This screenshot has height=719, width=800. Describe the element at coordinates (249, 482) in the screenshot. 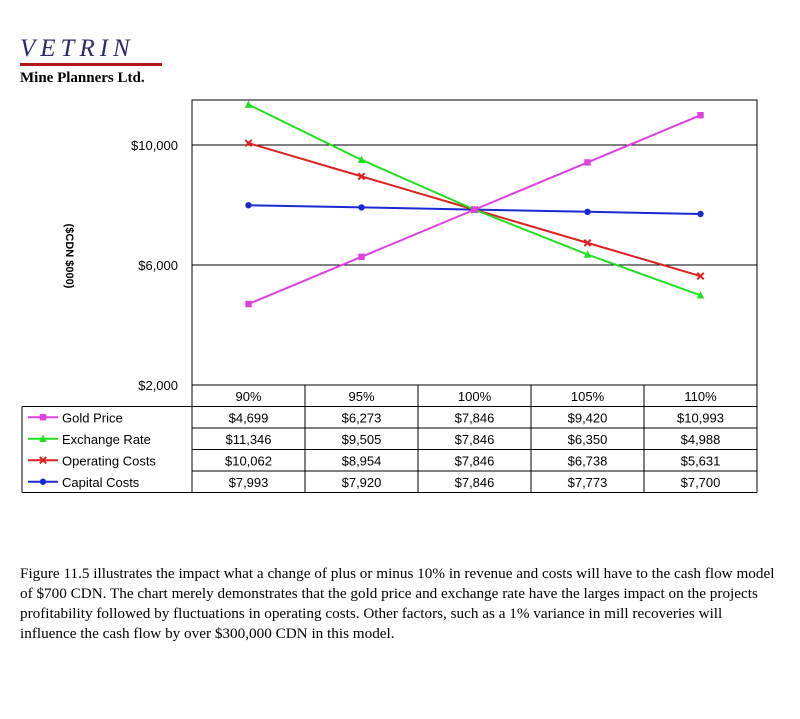

I see `table-value: $7,993` at that location.